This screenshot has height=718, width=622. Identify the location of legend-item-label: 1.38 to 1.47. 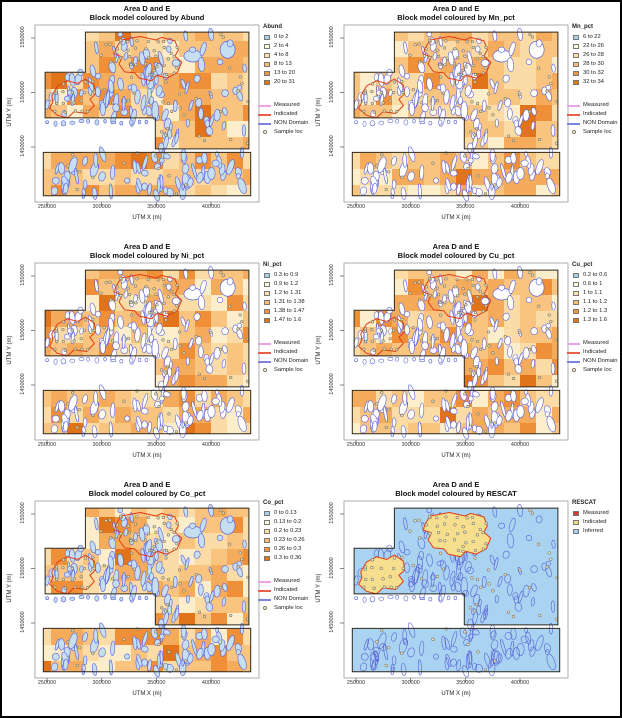
(289, 311).